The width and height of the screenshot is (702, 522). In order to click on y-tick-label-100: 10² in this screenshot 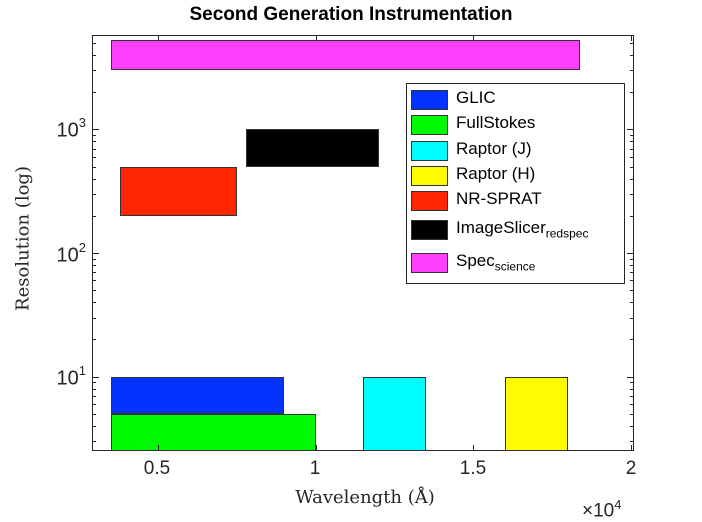, I will do `click(71, 253)`.